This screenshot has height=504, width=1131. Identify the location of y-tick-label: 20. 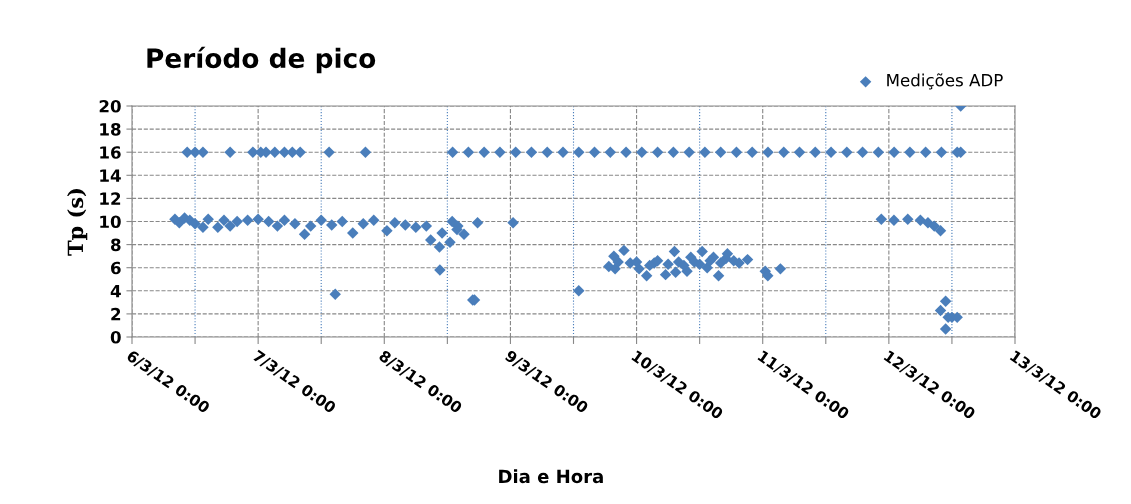
(110, 106).